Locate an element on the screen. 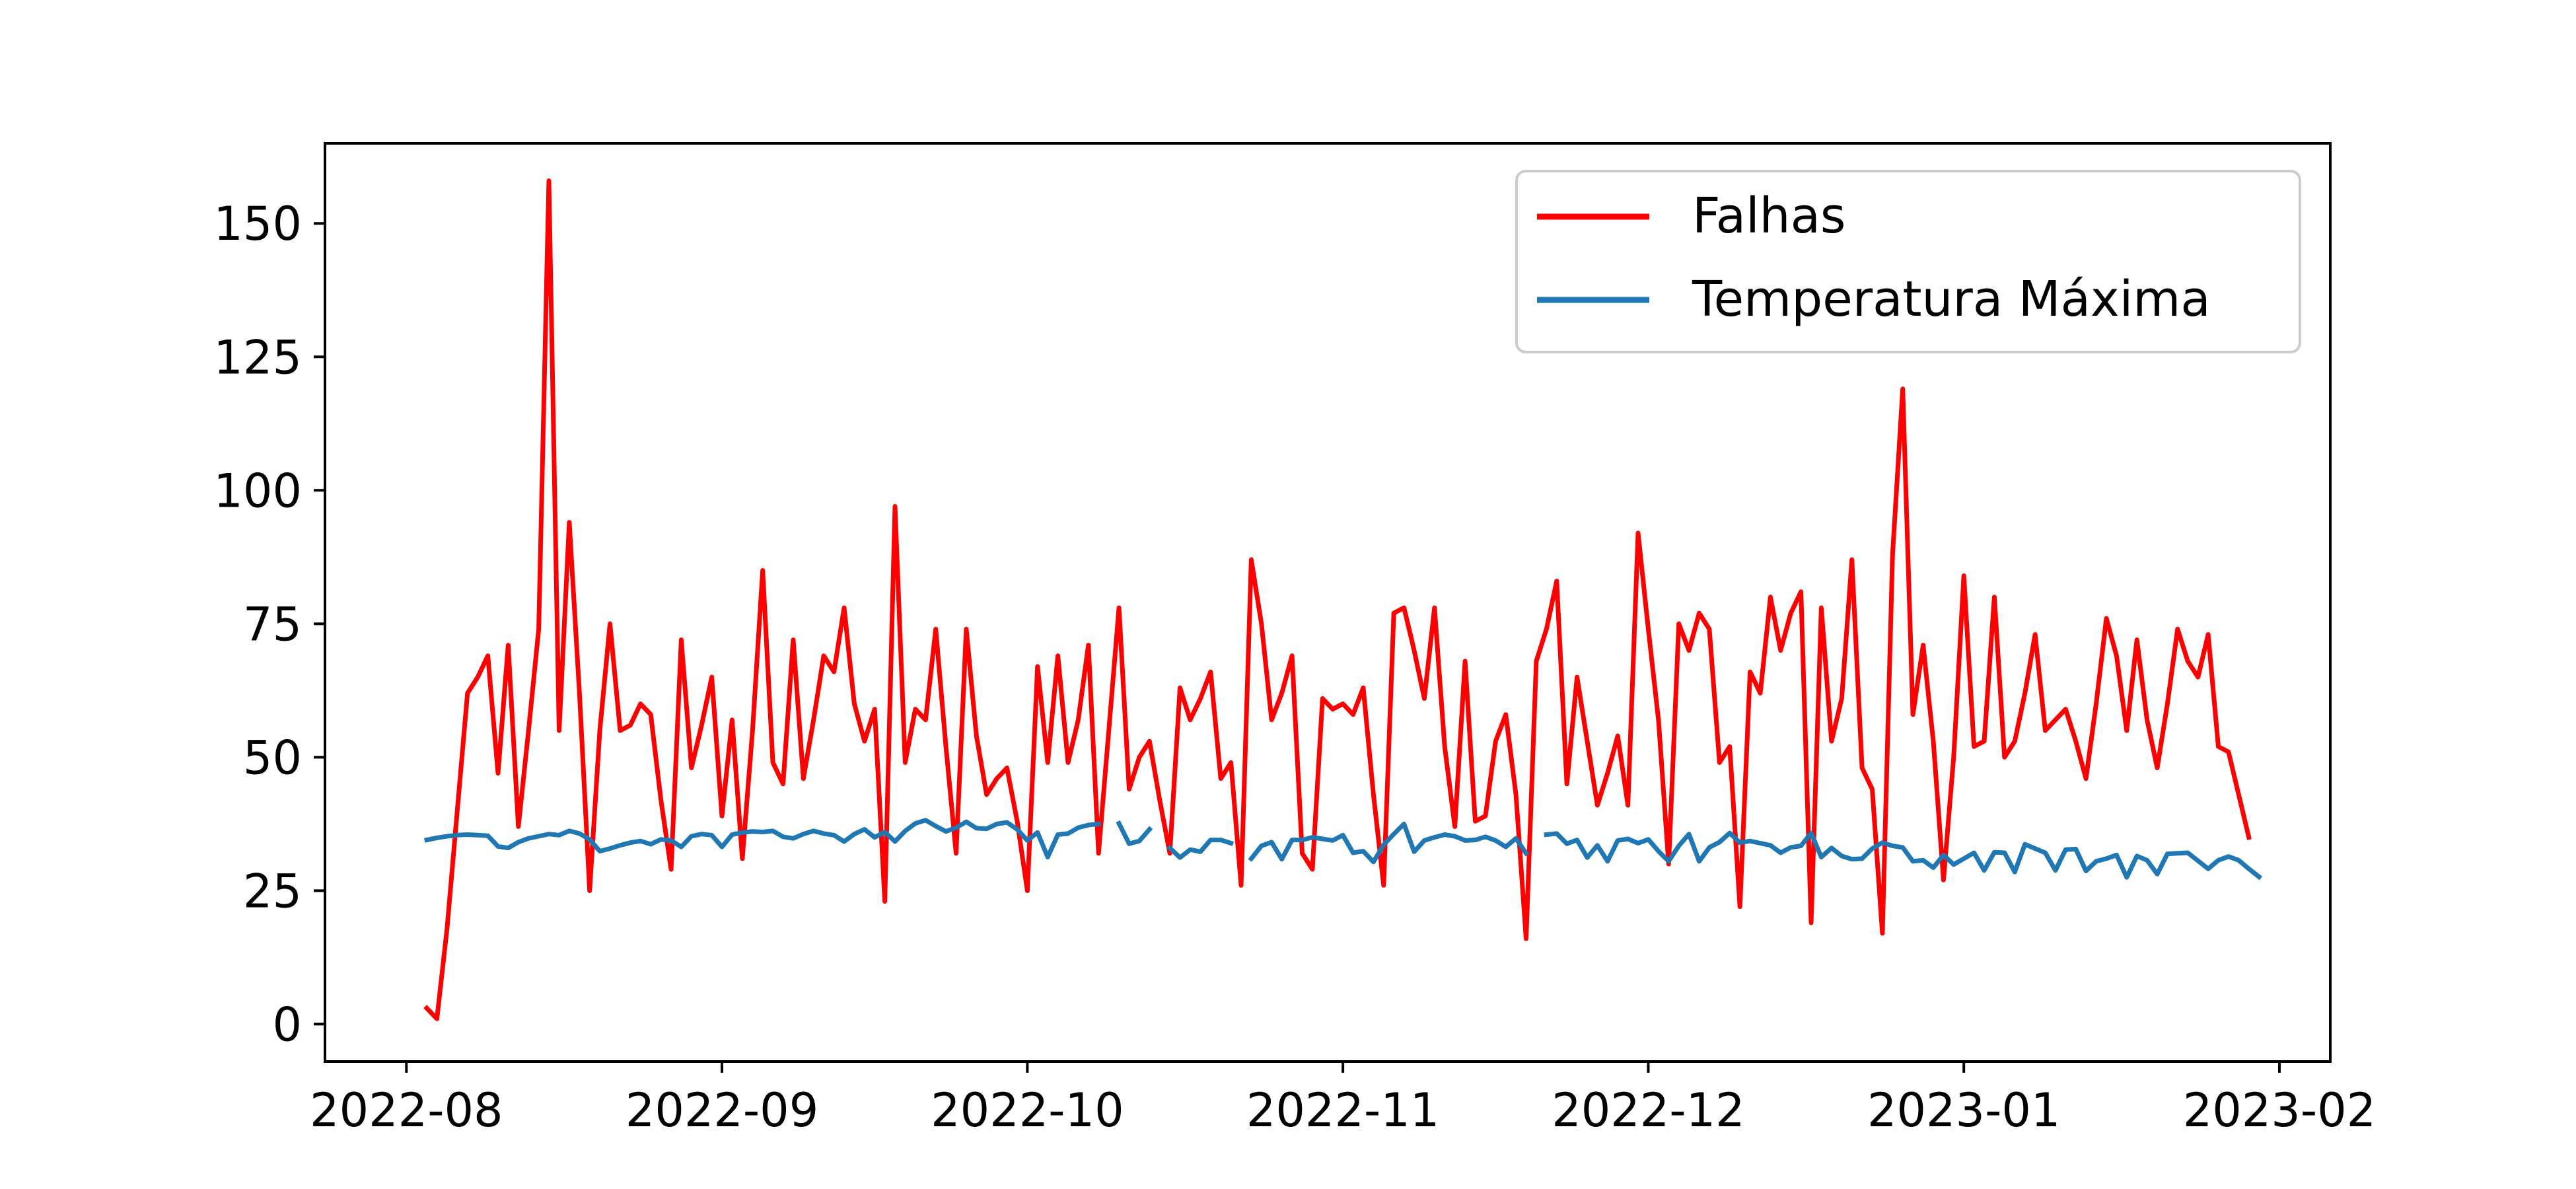  x-tick-label: 2022-10 is located at coordinates (1027, 1110).